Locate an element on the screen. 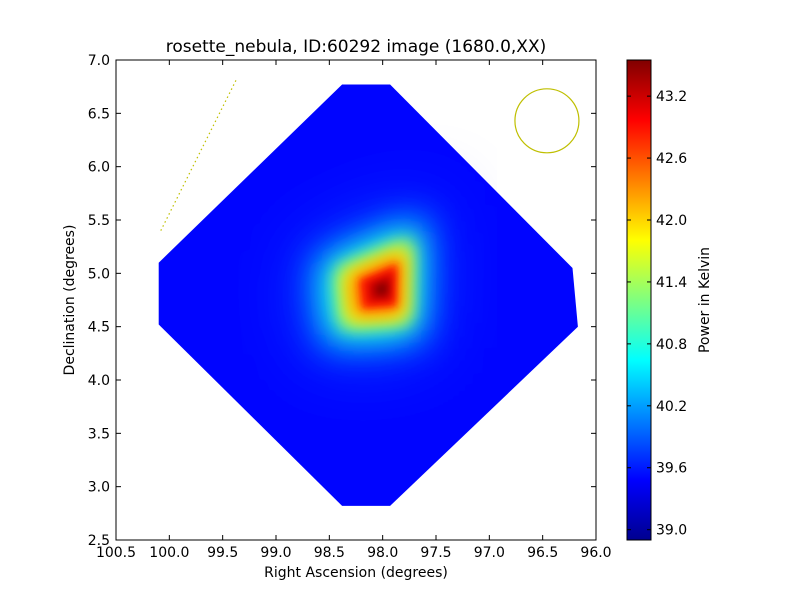 Image resolution: width=800 pixels, height=600 pixels. scan-line is located at coordinates (199, 154).